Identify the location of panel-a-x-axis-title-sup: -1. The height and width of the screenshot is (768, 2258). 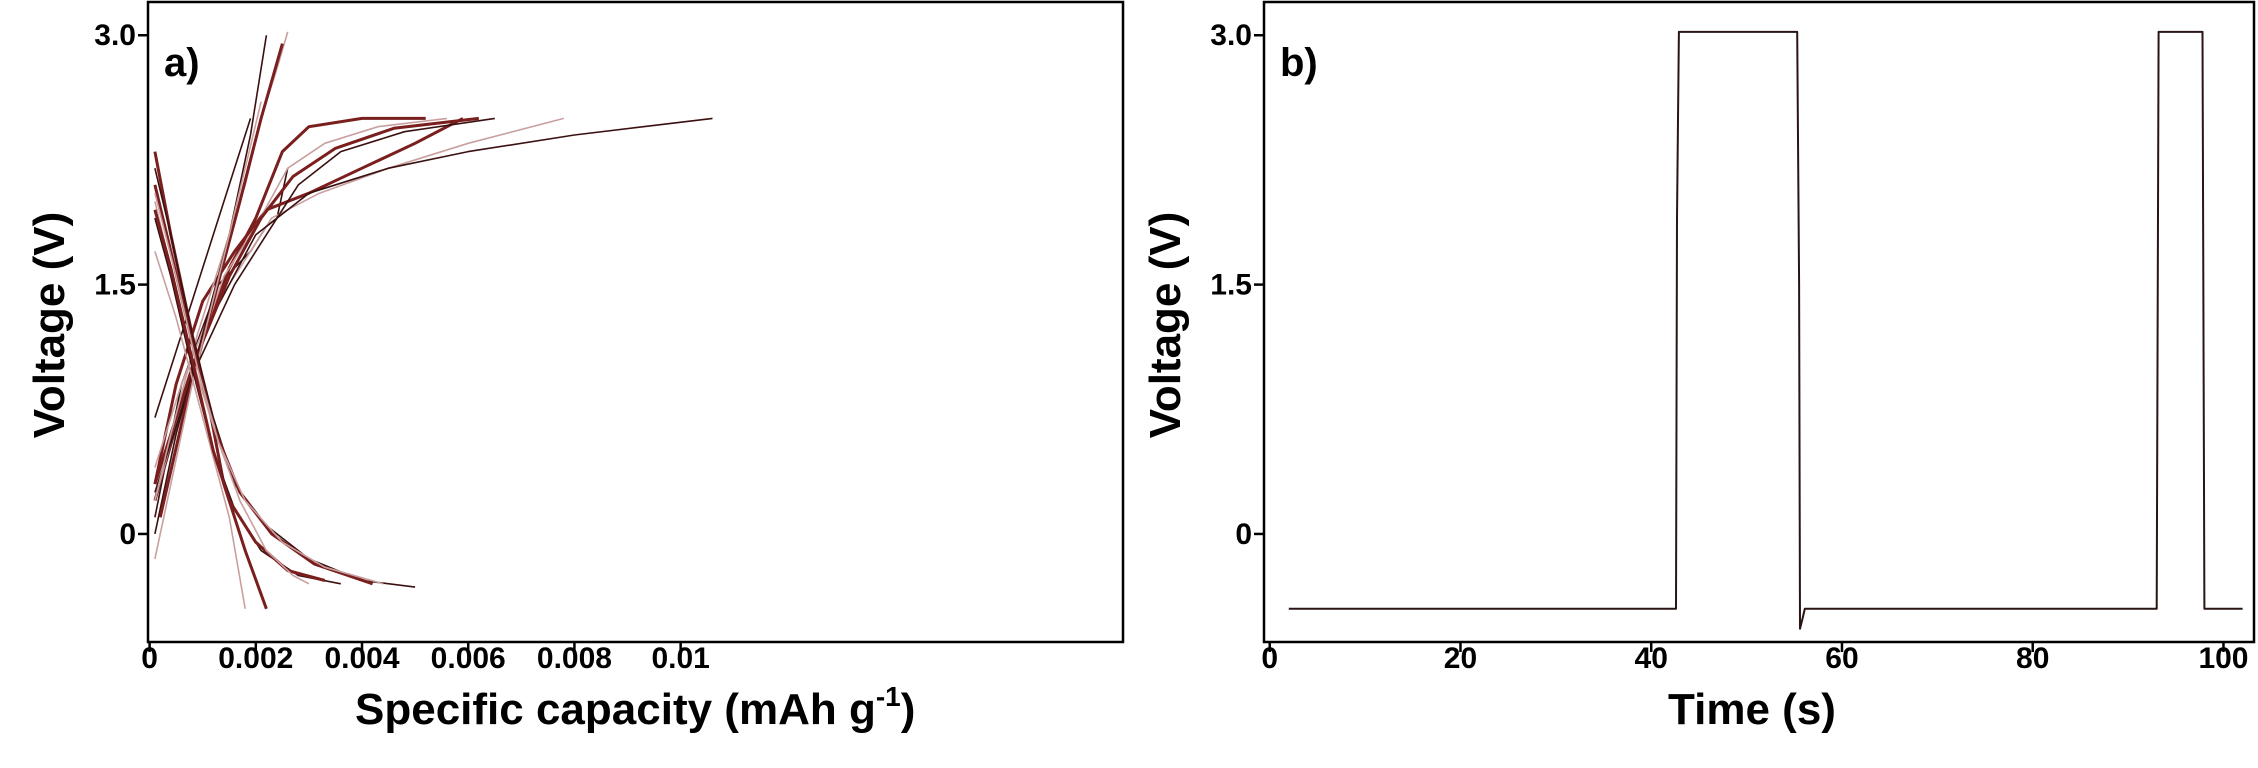
(888, 696).